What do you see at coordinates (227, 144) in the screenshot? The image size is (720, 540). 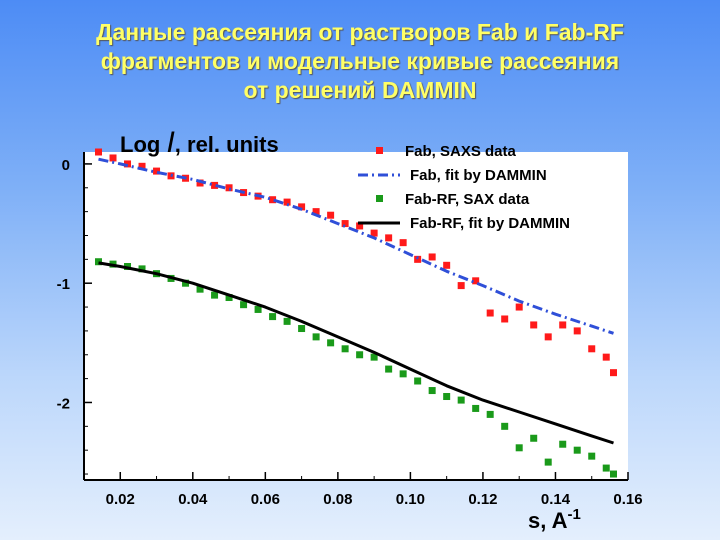 I see `y-axis-label-suffix: , rel. units` at bounding box center [227, 144].